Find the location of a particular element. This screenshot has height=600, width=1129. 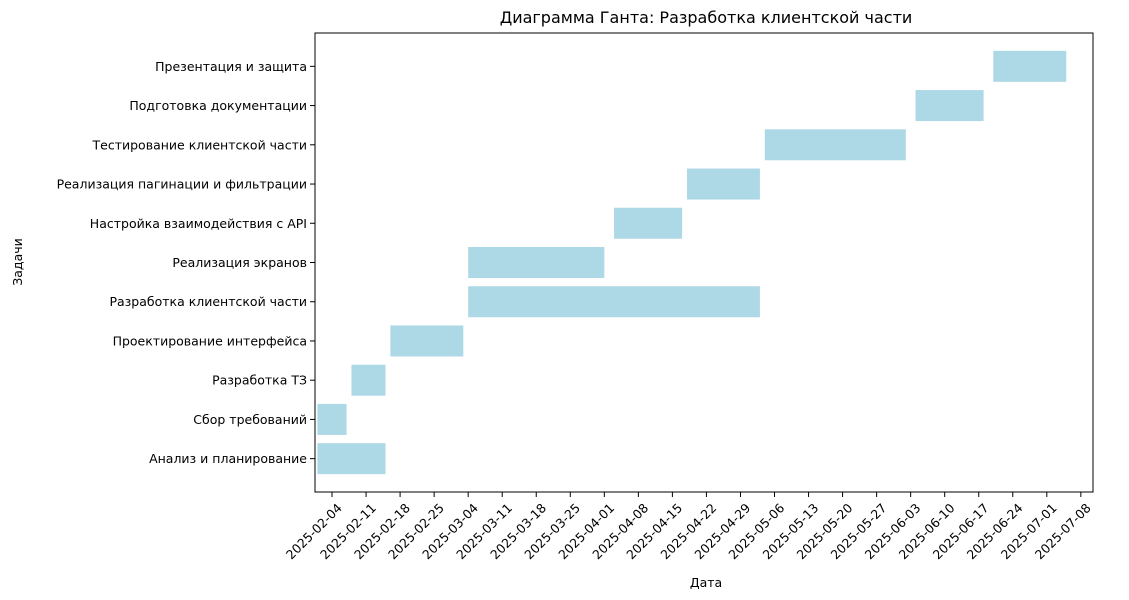

y-tick-label: Сбор требований is located at coordinates (250, 419).